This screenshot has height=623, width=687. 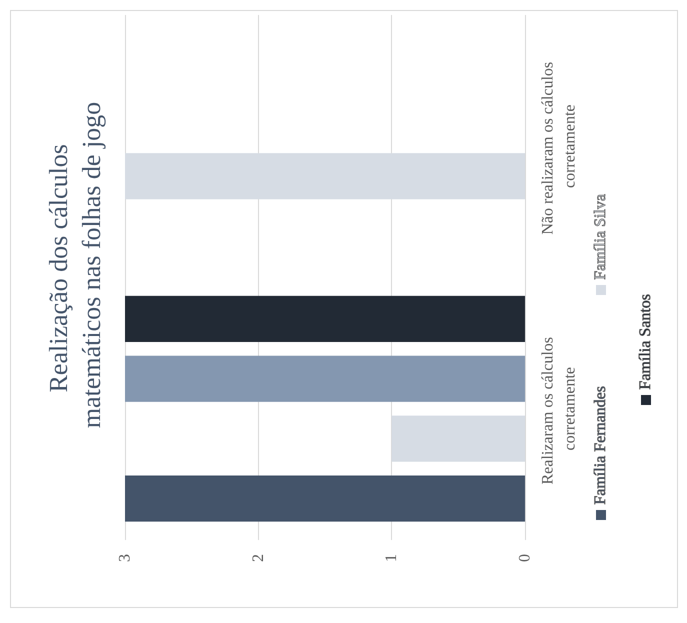 I want to click on y-tick-label: Realizaram os cálculos corretamente, so click(x=559, y=408).